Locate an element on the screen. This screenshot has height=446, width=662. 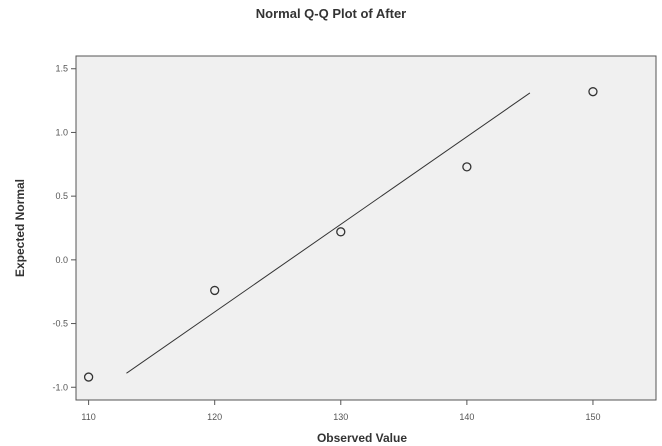
y-axis: -1.0 -0.5 0.0 0.5 1.0 1.5 is located at coordinates (64, 228).